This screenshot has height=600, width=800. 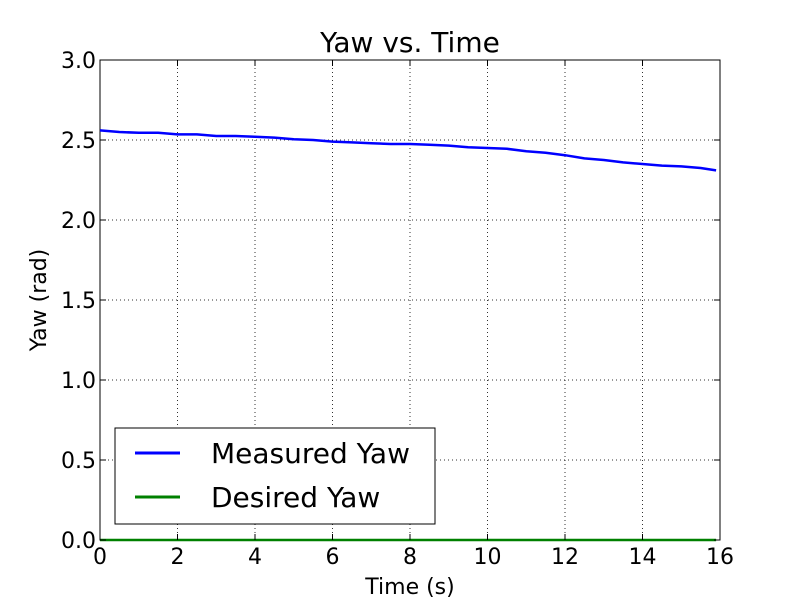 What do you see at coordinates (409, 587) in the screenshot?
I see `x-axis-label: Time (s)` at bounding box center [409, 587].